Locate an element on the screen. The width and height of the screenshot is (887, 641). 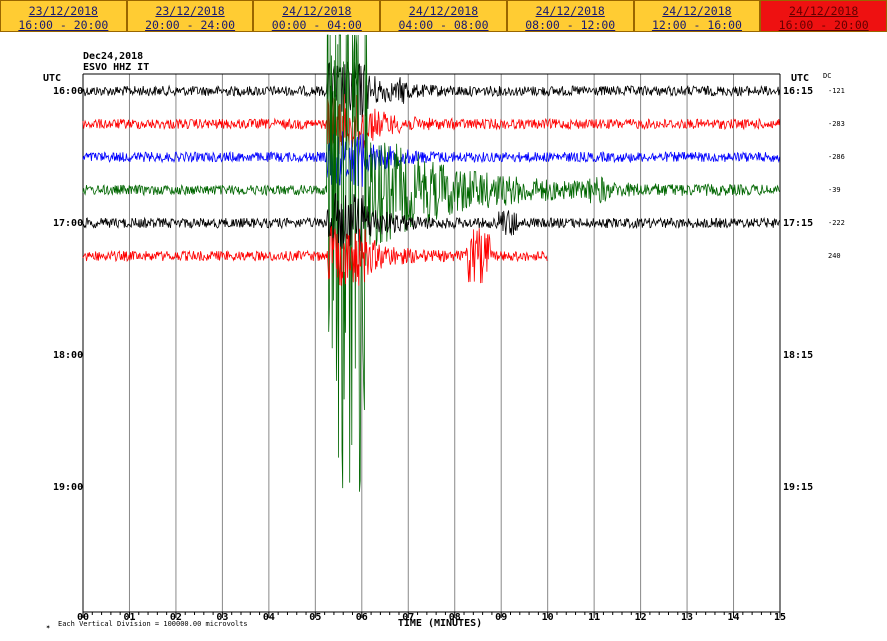
right-time-label: 18:15 is located at coordinates (798, 355).